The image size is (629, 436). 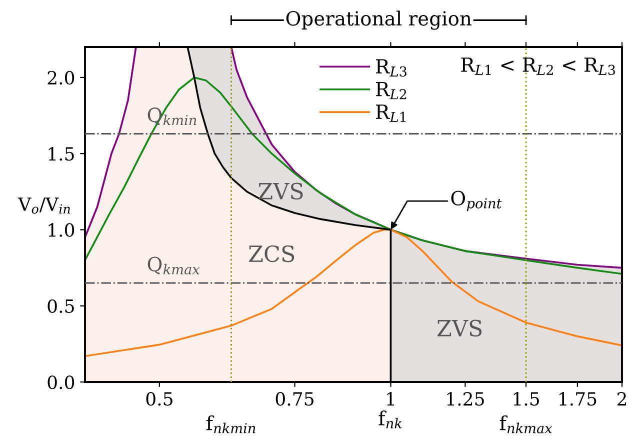 What do you see at coordinates (621, 399) in the screenshot?
I see `x-tick-label: 2` at bounding box center [621, 399].